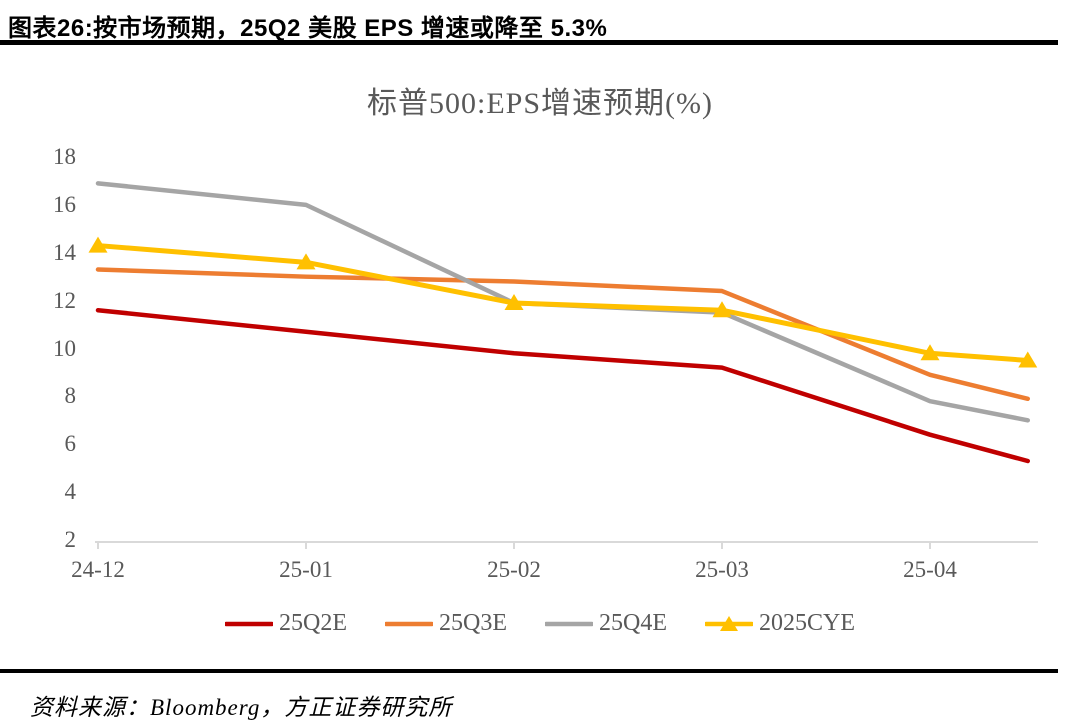  I want to click on legend-item-25Q3E: 25Q3E, so click(446, 623).